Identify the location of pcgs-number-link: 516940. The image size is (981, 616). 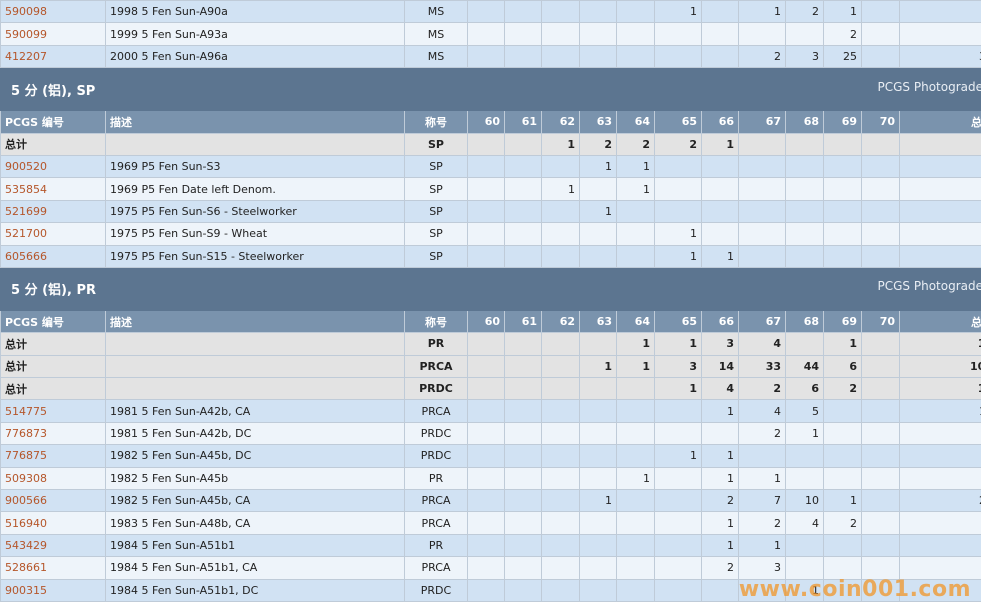
(26, 523).